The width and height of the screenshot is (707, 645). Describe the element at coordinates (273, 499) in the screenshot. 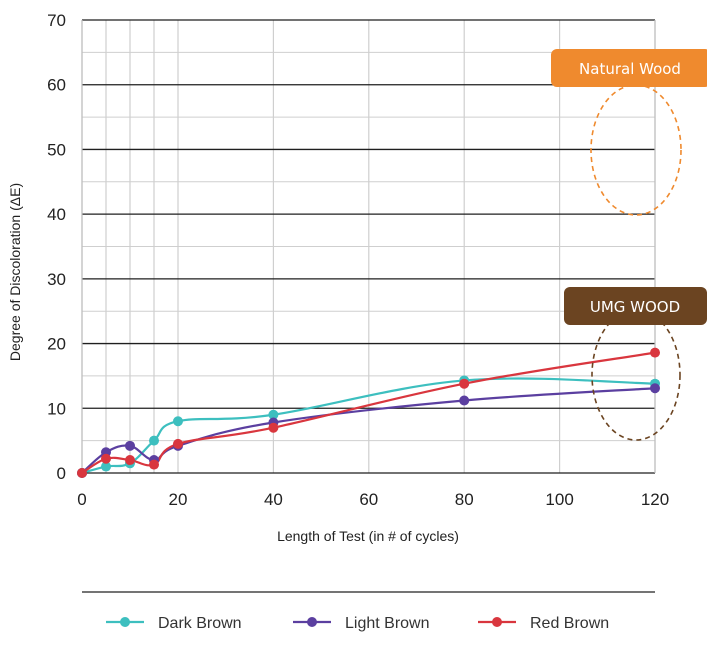

I see `x-tick-label: 40` at that location.